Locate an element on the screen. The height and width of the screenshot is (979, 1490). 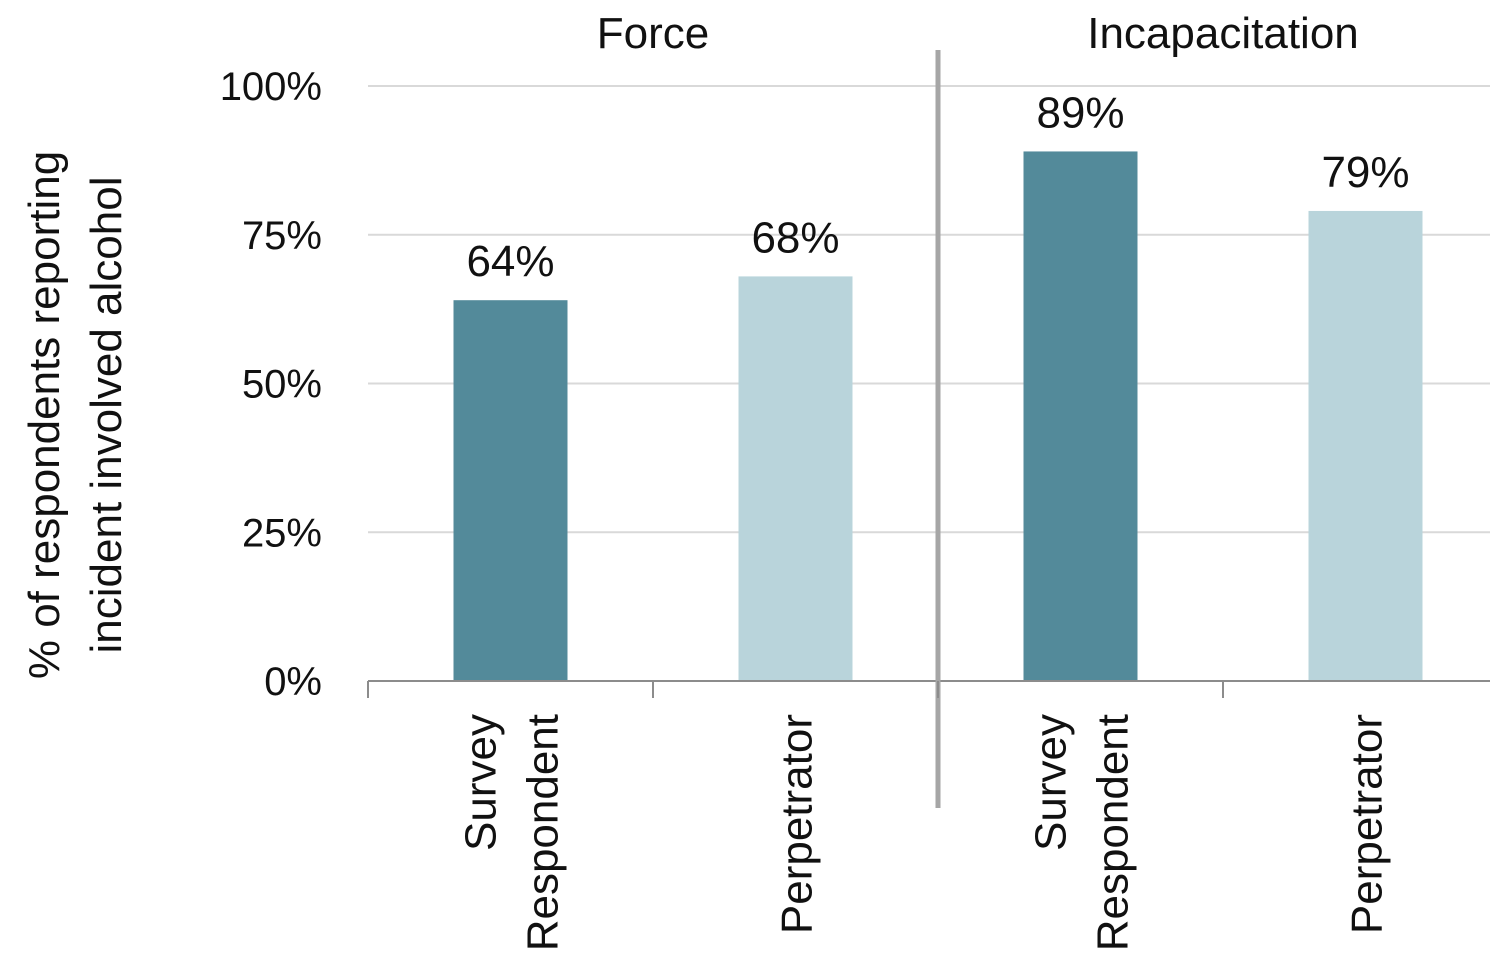
group-label: Force is located at coordinates (653, 33).